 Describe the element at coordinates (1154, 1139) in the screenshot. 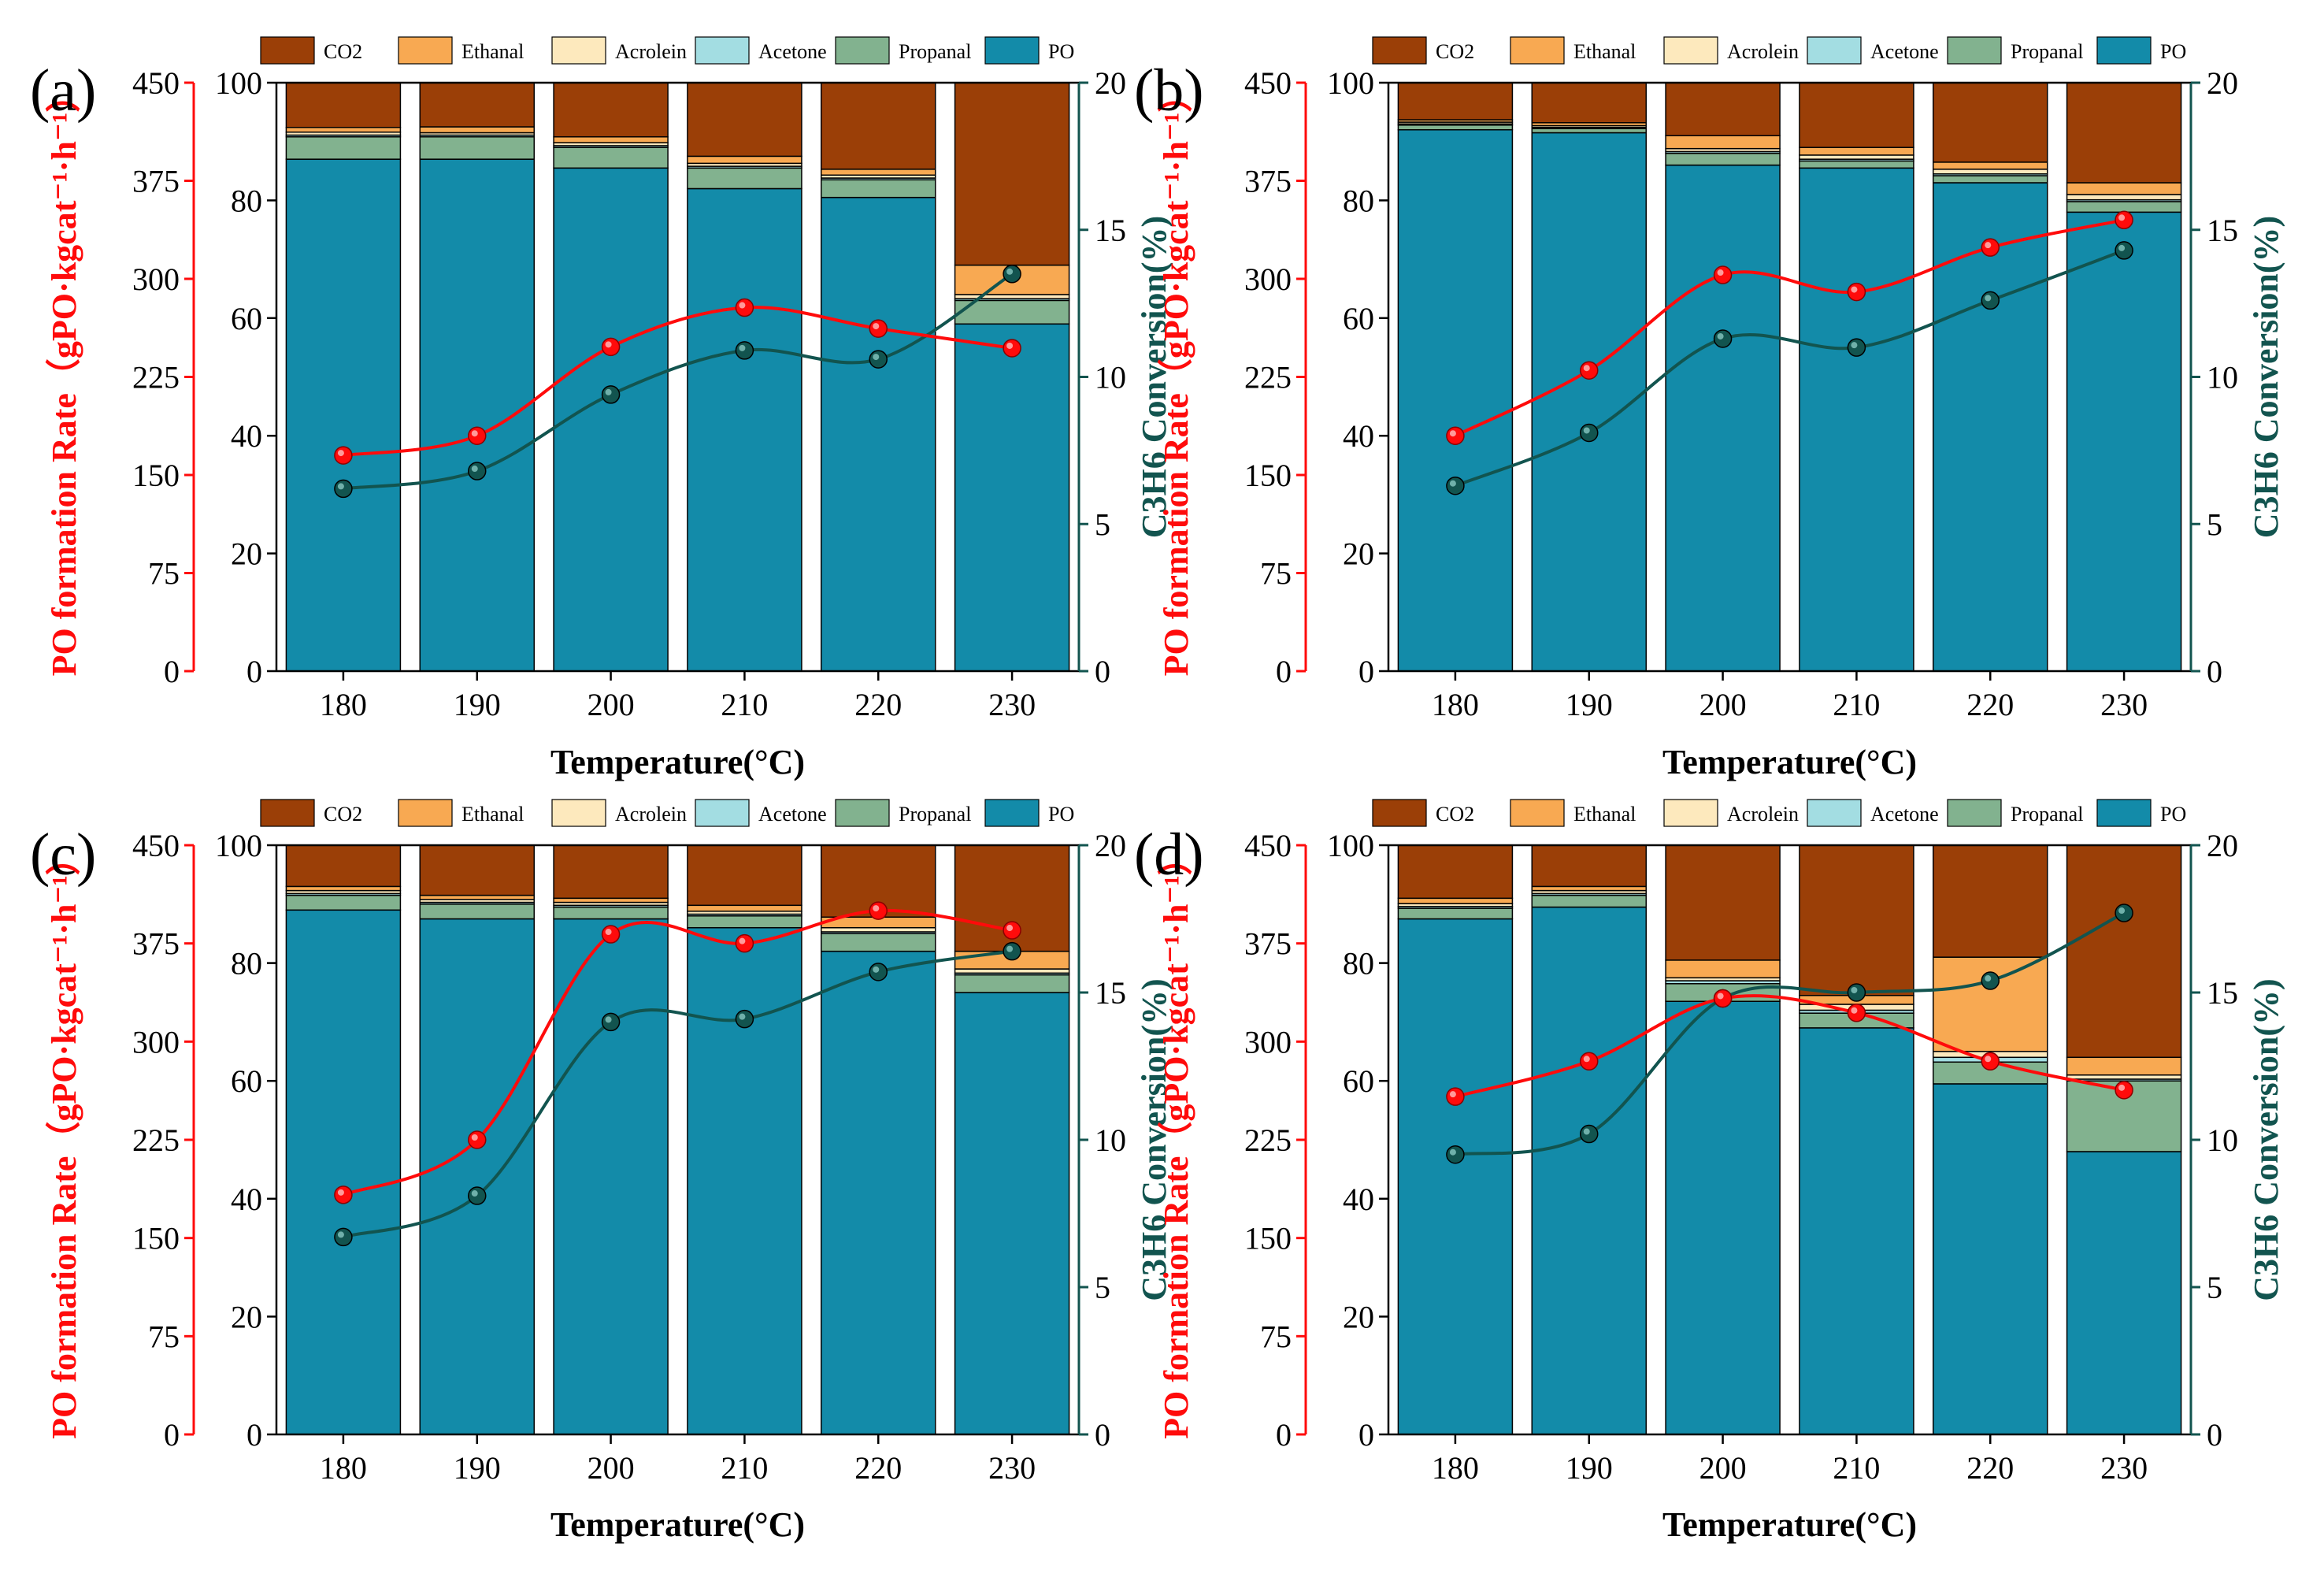

I see `conversion-axis-title: C3H6 Conversion(%)` at that location.